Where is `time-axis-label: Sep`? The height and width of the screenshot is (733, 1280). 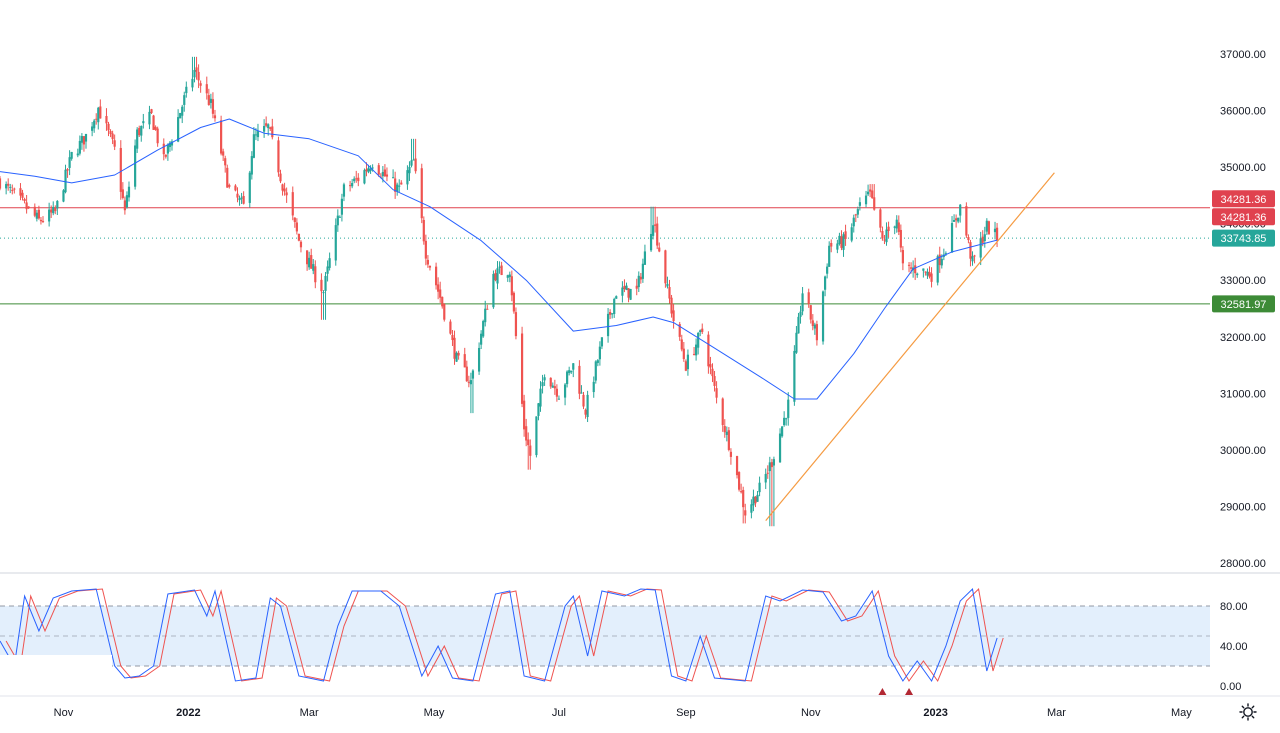
time-axis-label: Sep is located at coordinates (686, 713).